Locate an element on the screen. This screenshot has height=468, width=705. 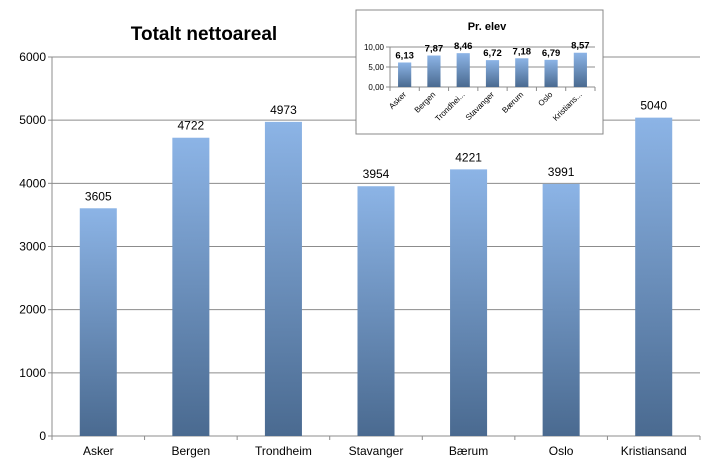
x-tick-label: Asker is located at coordinates (98, 451).